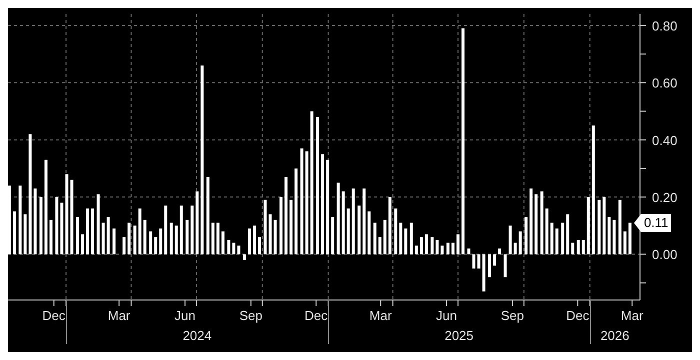 Image resolution: width=700 pixels, height=360 pixels. I want to click on y-tick-label: 0.60, so click(665, 83).